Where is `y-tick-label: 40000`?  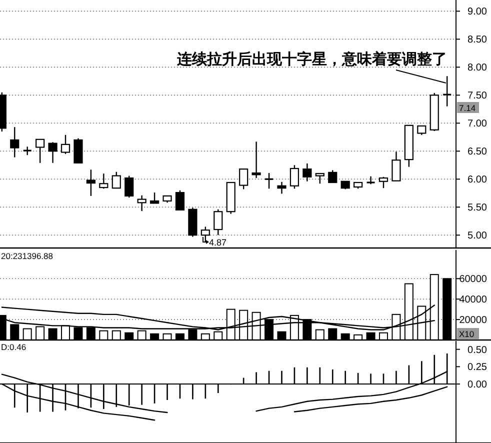 y-tick-label: 40000 is located at coordinates (473, 300).